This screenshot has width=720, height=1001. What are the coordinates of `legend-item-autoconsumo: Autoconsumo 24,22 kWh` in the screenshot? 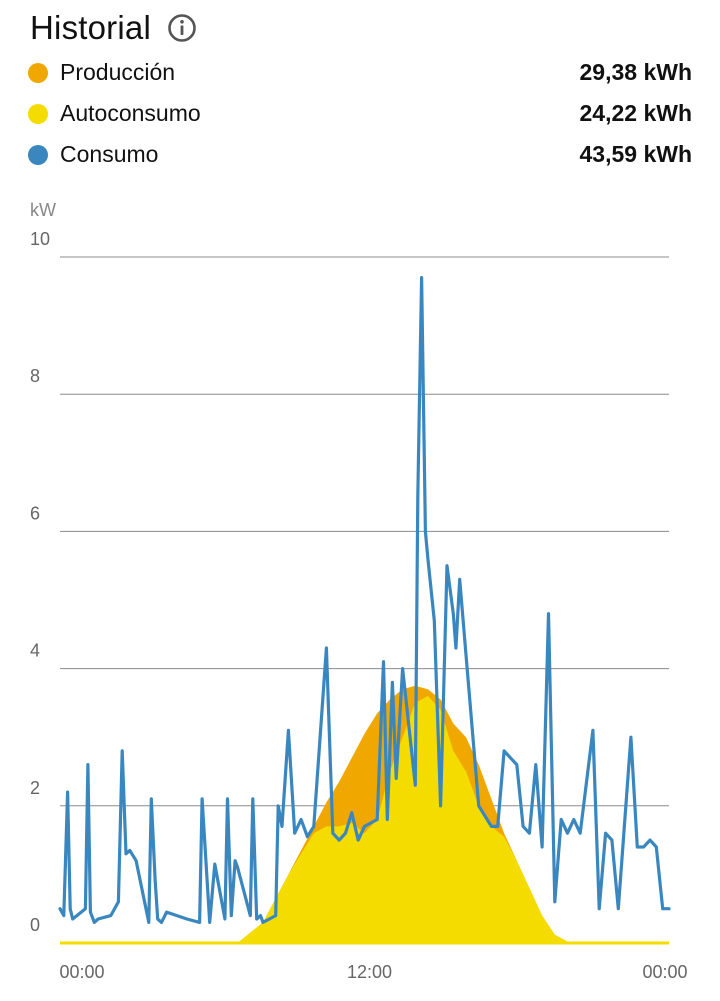 It's located at (360, 113).